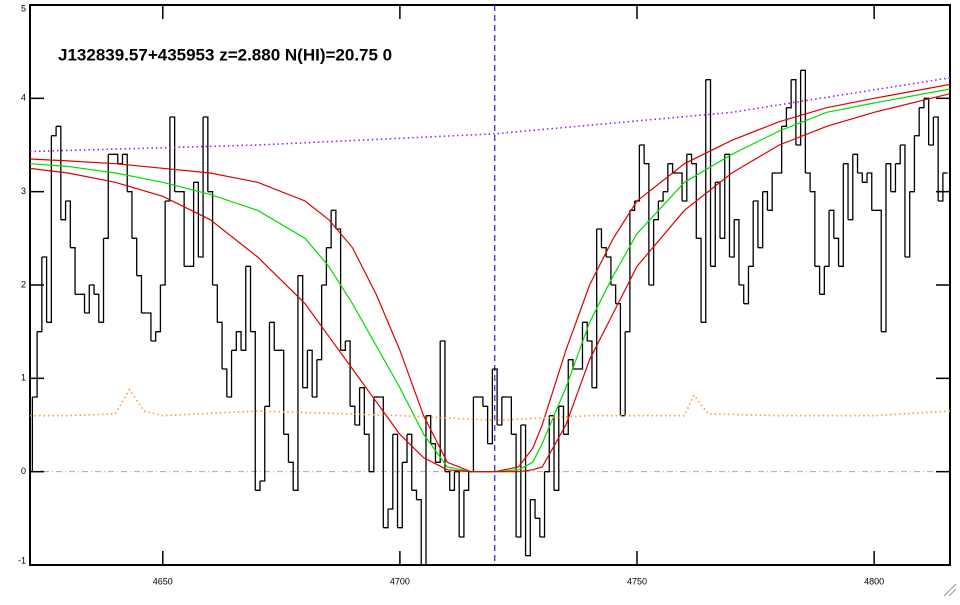 The image size is (960, 605). Describe the element at coordinates (400, 581) in the screenshot. I see `x-tick-label: 4700` at that location.